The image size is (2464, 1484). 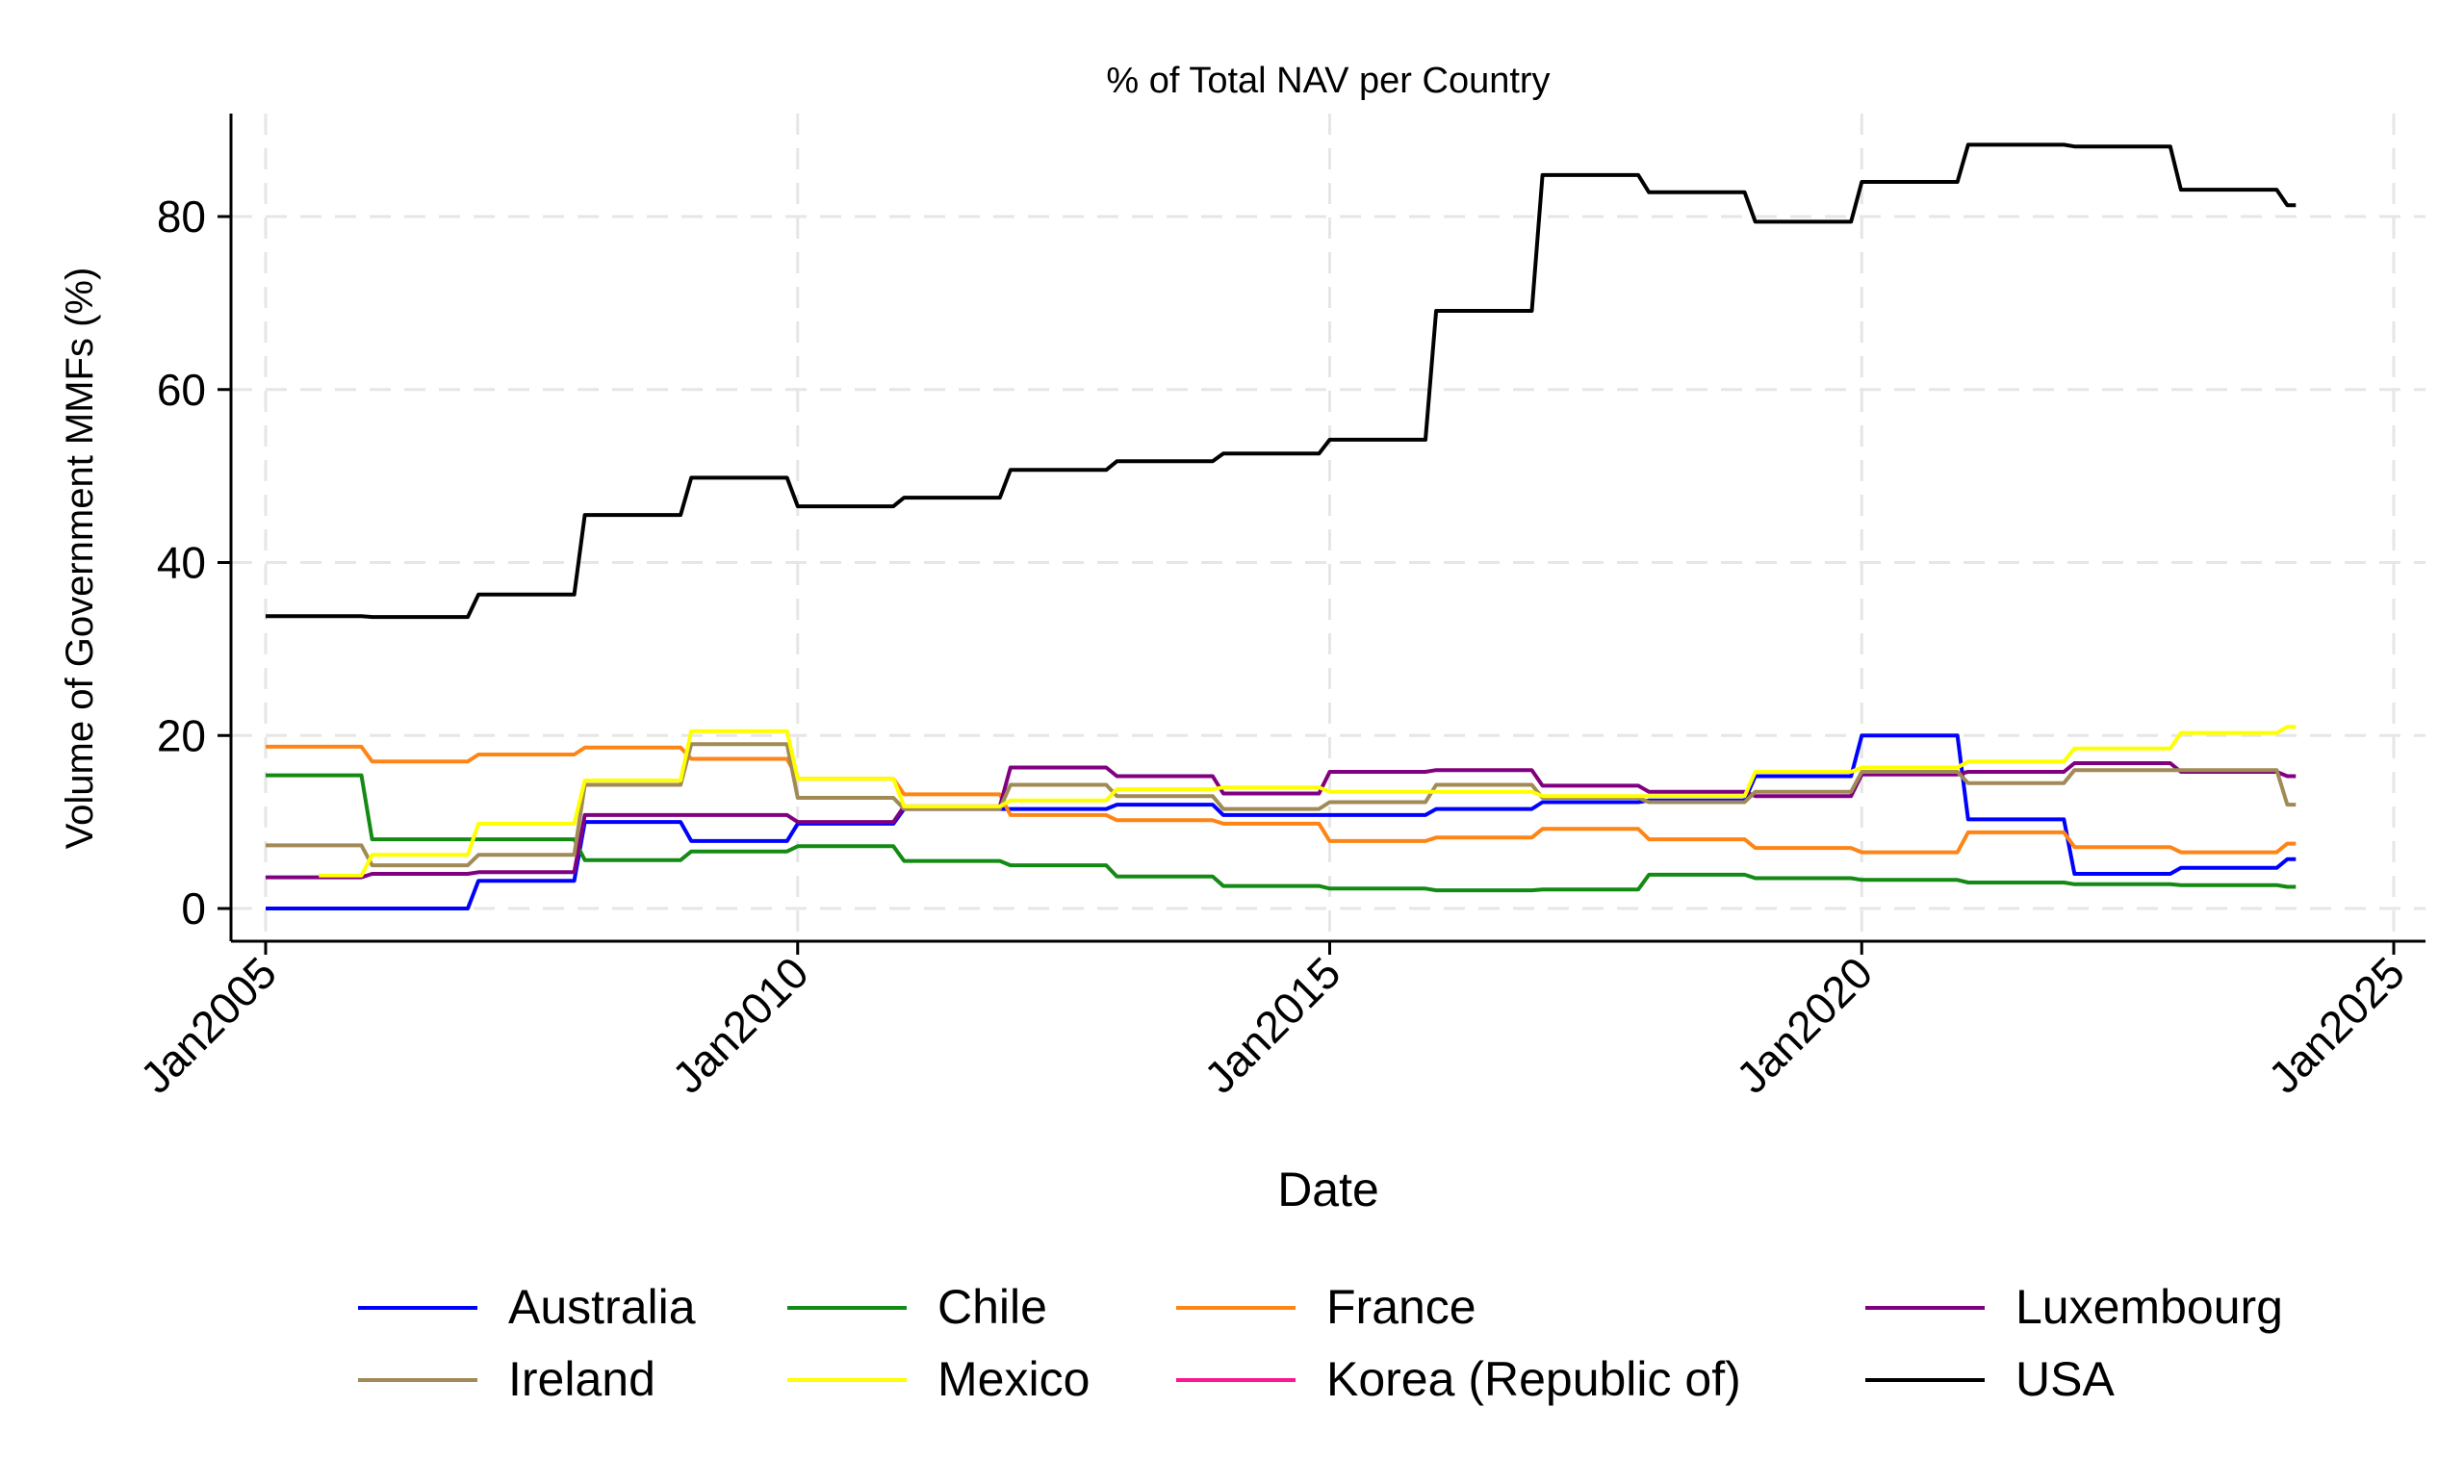 I want to click on series-line-france, so click(x=1281, y=800).